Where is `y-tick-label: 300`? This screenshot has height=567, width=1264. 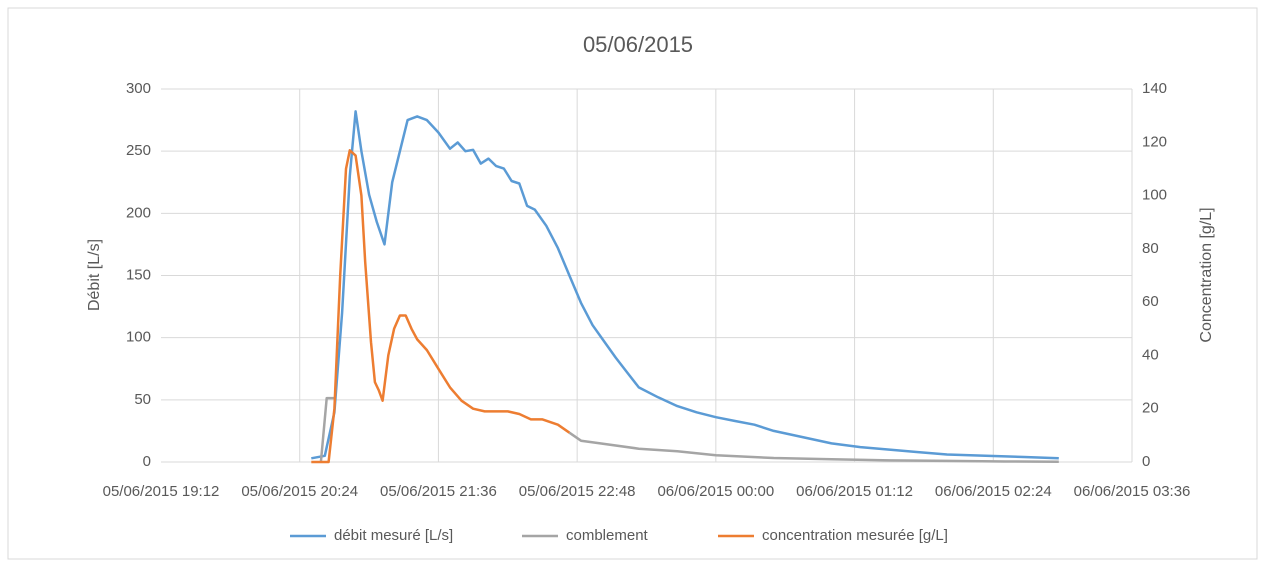 y-tick-label: 300 is located at coordinates (138, 88).